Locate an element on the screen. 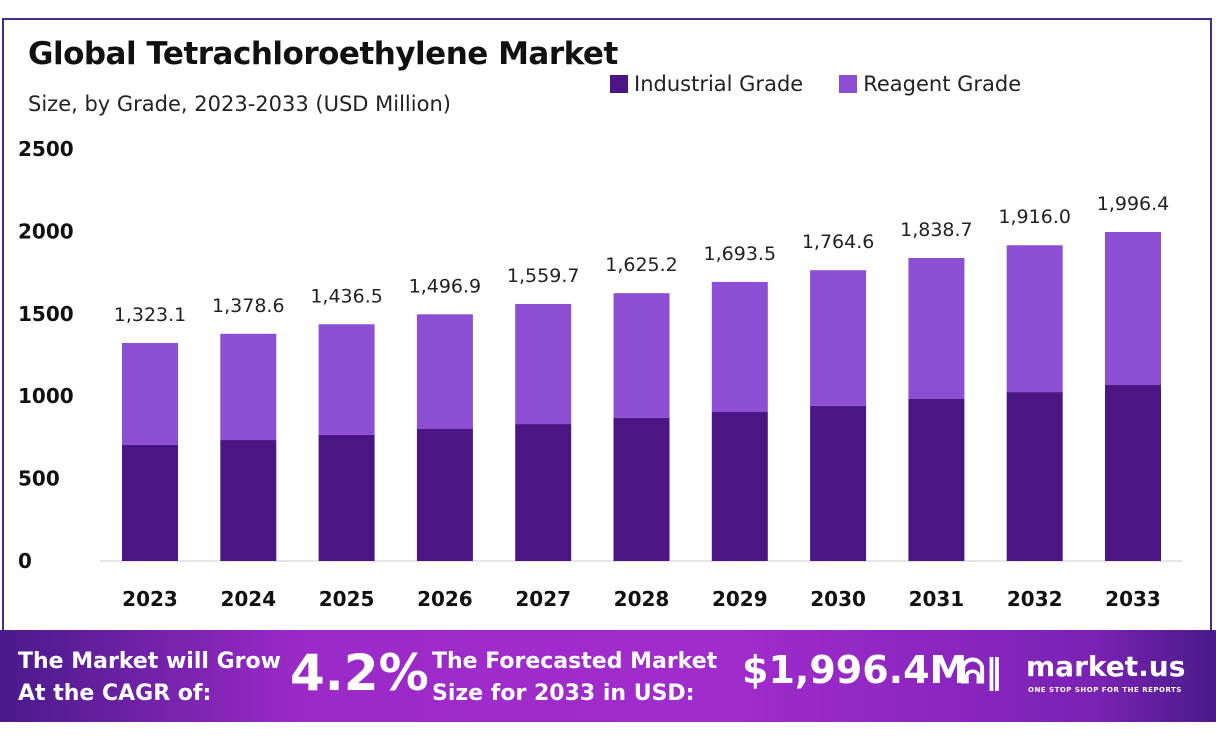 The image size is (1216, 739). x-tick-label: 2031 is located at coordinates (937, 599).